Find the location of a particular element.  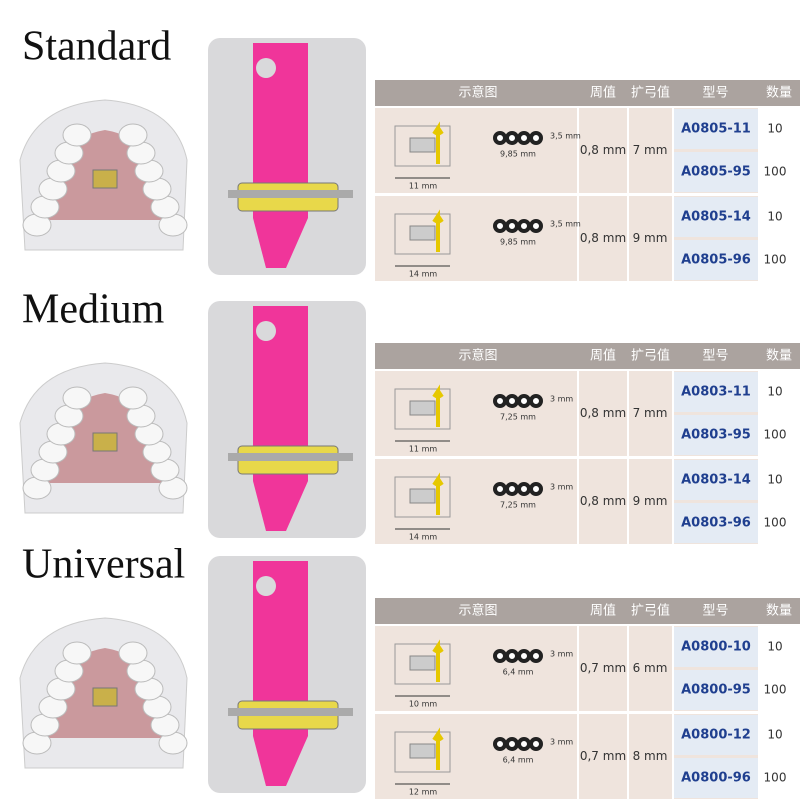

header-cell: 周值 is located at coordinates (603, 356).